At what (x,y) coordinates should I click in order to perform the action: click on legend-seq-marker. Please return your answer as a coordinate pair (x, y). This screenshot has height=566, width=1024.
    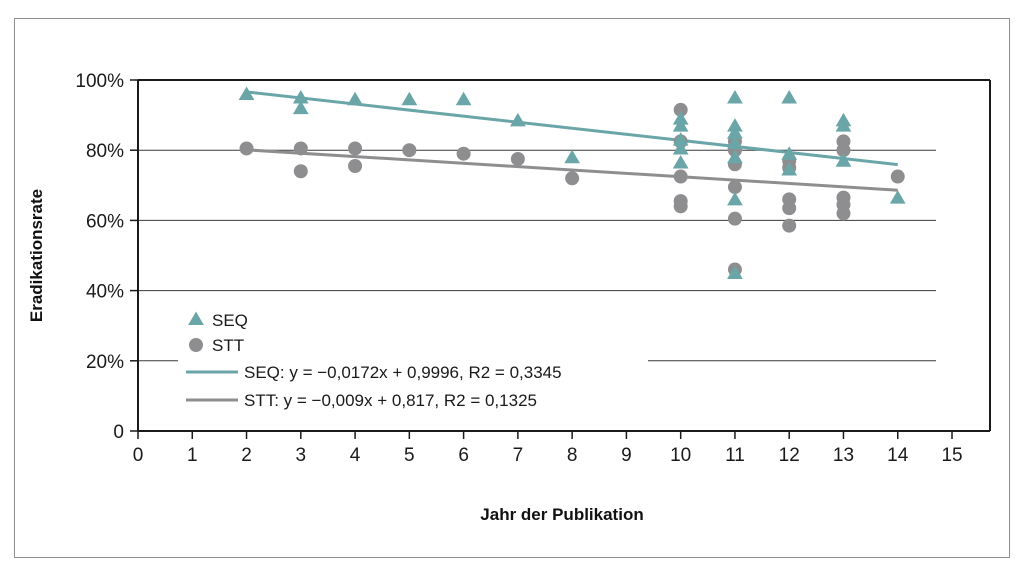
    Looking at the image, I should click on (196, 318).